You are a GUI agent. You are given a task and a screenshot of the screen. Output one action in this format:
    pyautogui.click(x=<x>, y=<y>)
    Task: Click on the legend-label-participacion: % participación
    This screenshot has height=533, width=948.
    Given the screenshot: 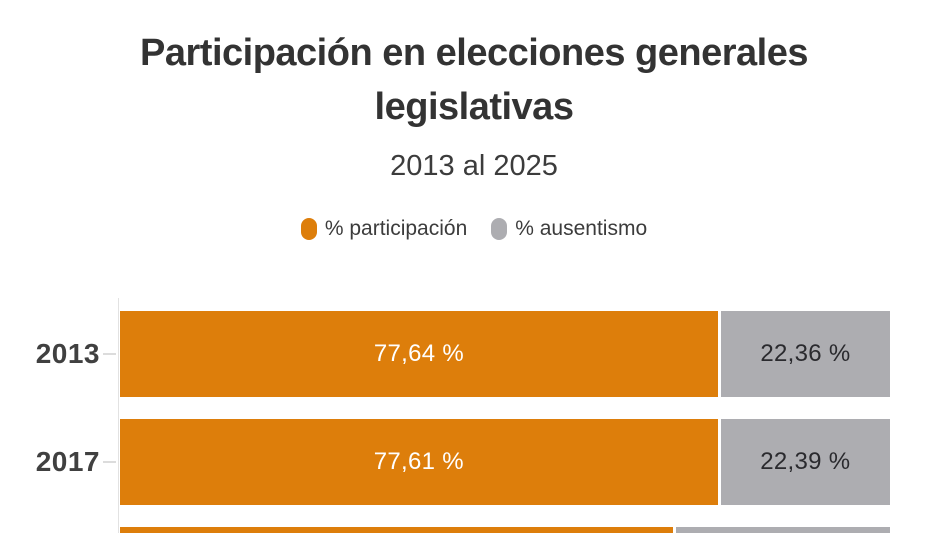 What is the action you would take?
    pyautogui.click(x=396, y=228)
    